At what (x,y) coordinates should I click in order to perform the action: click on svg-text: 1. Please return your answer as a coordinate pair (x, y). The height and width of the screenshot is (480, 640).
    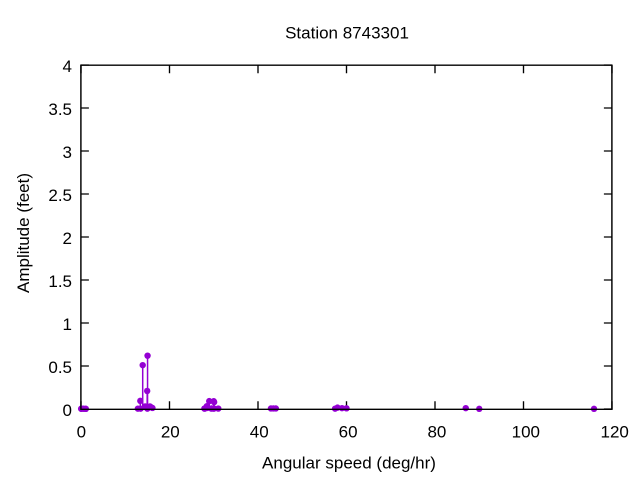
    Looking at the image, I should click on (67, 324).